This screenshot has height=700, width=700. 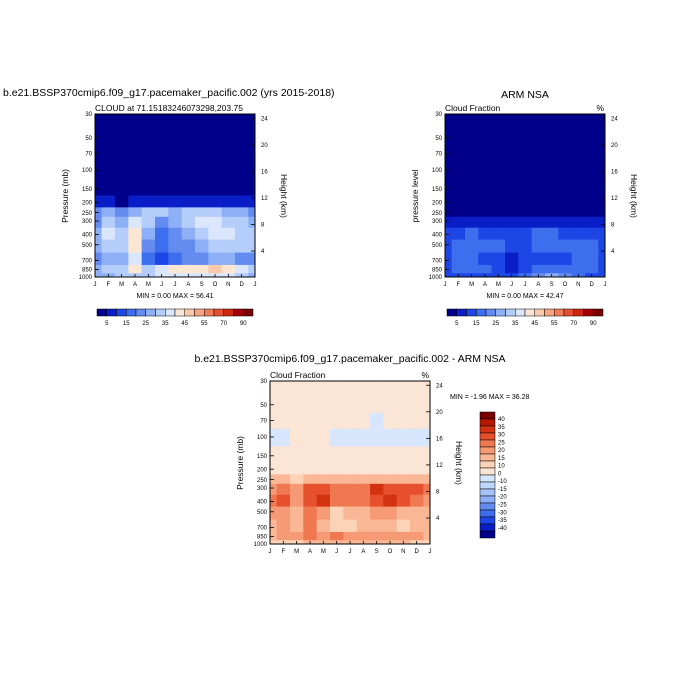 What do you see at coordinates (175, 196) in the screenshot?
I see `panel1-contour-field` at bounding box center [175, 196].